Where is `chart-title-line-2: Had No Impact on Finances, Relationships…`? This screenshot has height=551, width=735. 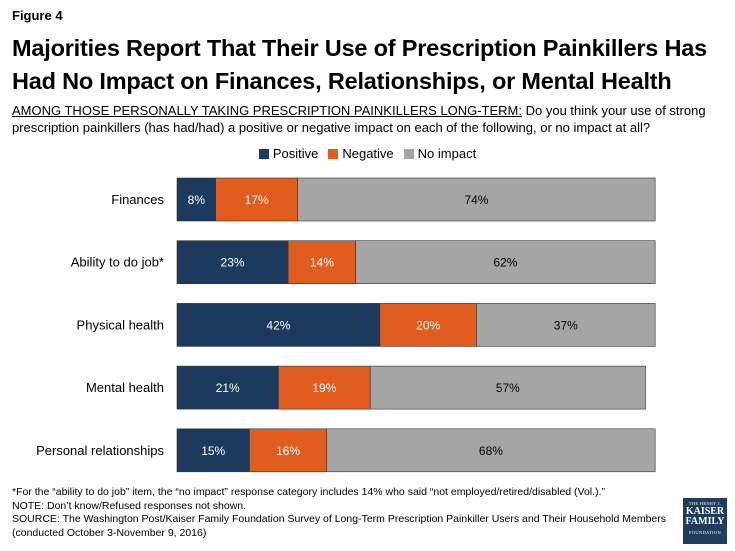
chart-title-line-2: Had No Impact on Finances, Relationships… is located at coordinates (342, 81).